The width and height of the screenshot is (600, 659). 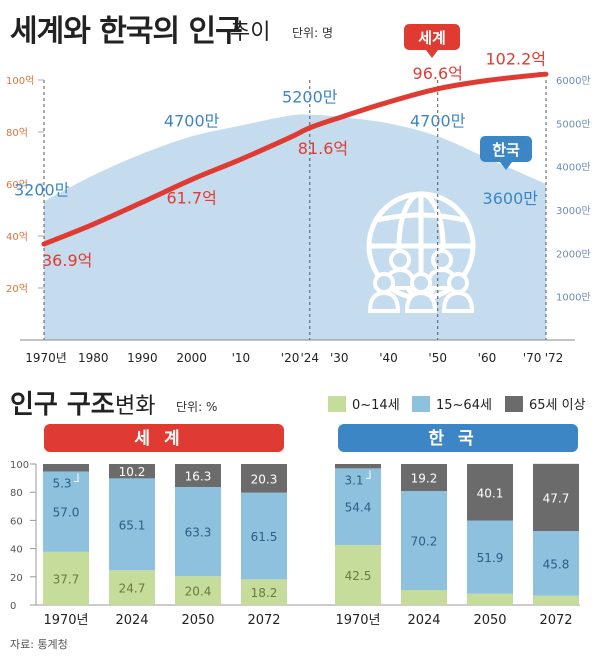 I want to click on world-data-label: 61.7억, so click(x=191, y=198).